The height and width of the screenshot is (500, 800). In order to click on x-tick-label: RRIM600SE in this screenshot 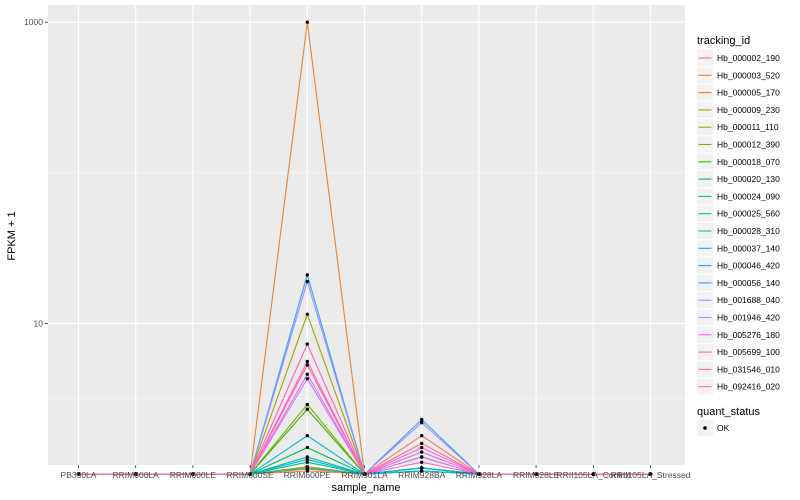, I will do `click(250, 475)`.